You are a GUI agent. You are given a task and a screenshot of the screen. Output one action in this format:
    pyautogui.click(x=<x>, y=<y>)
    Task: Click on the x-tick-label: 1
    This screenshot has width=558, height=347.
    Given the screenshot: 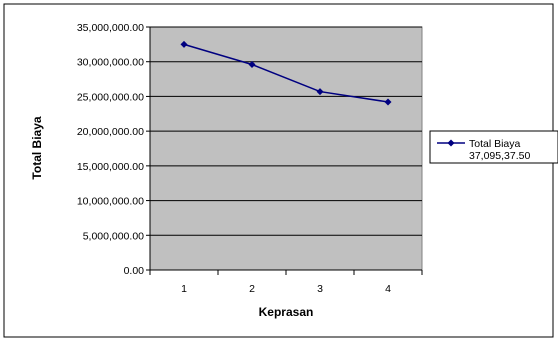 What is the action you would take?
    pyautogui.click(x=184, y=289)
    